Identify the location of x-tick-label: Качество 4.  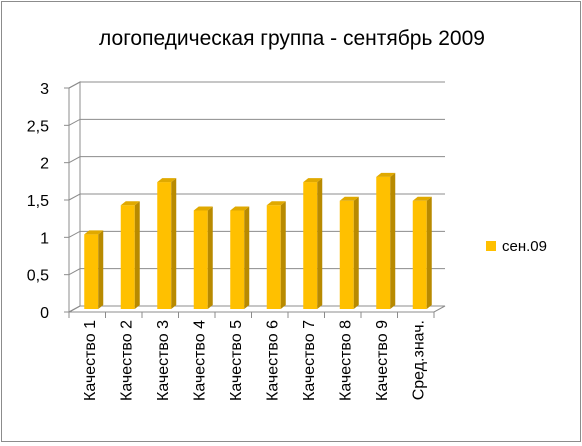
(199, 360).